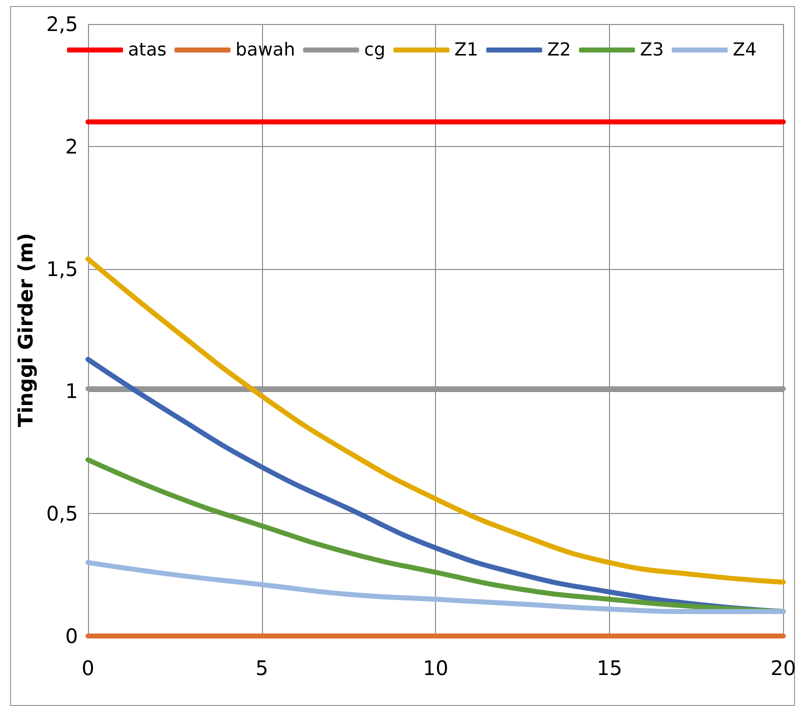 This screenshot has width=799, height=706. What do you see at coordinates (435, 668) in the screenshot?
I see `x-tick-label: 10` at bounding box center [435, 668].